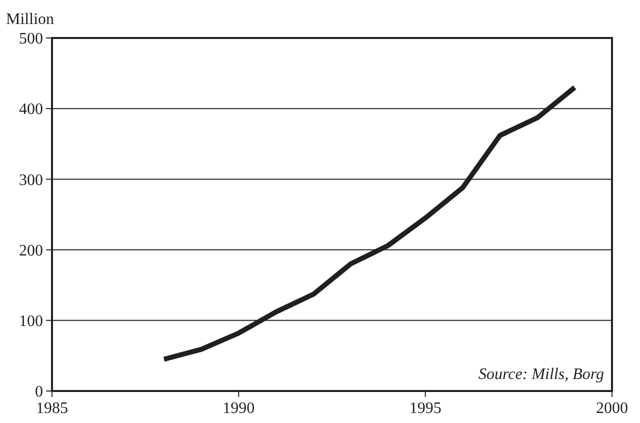 This screenshot has width=640, height=423. I want to click on y-tick-label: 0, so click(39, 392).